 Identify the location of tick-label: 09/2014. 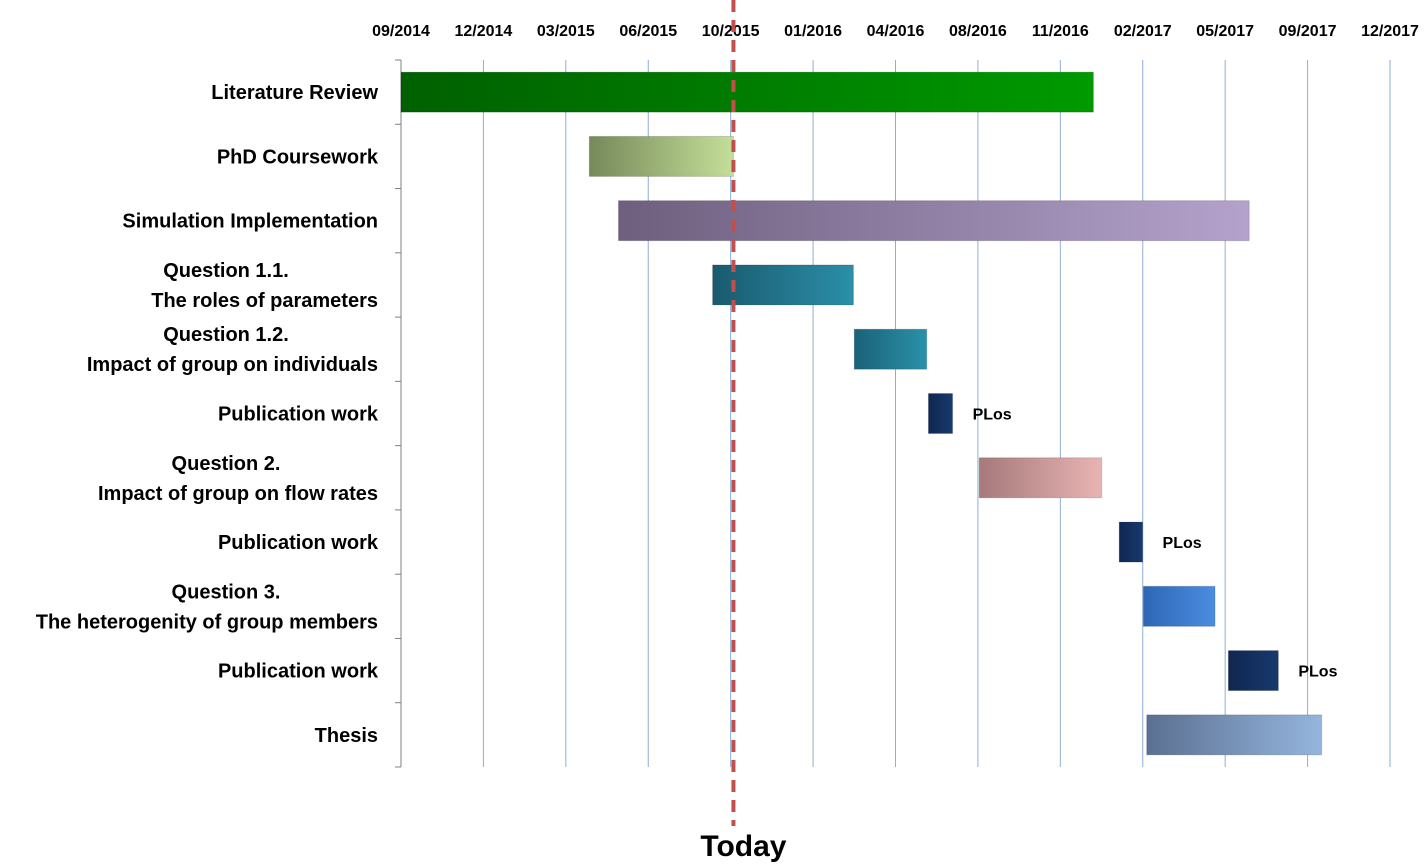
(401, 31).